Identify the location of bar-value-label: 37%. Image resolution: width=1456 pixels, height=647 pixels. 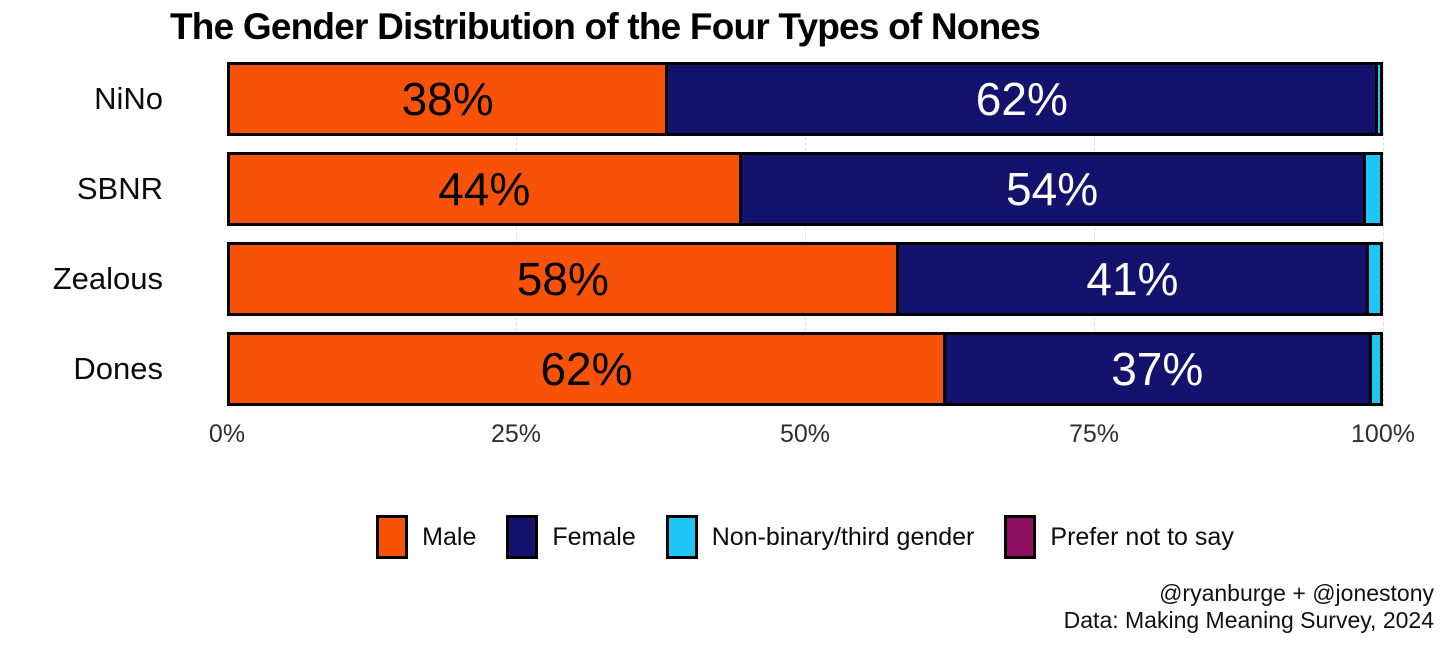
(1157, 369).